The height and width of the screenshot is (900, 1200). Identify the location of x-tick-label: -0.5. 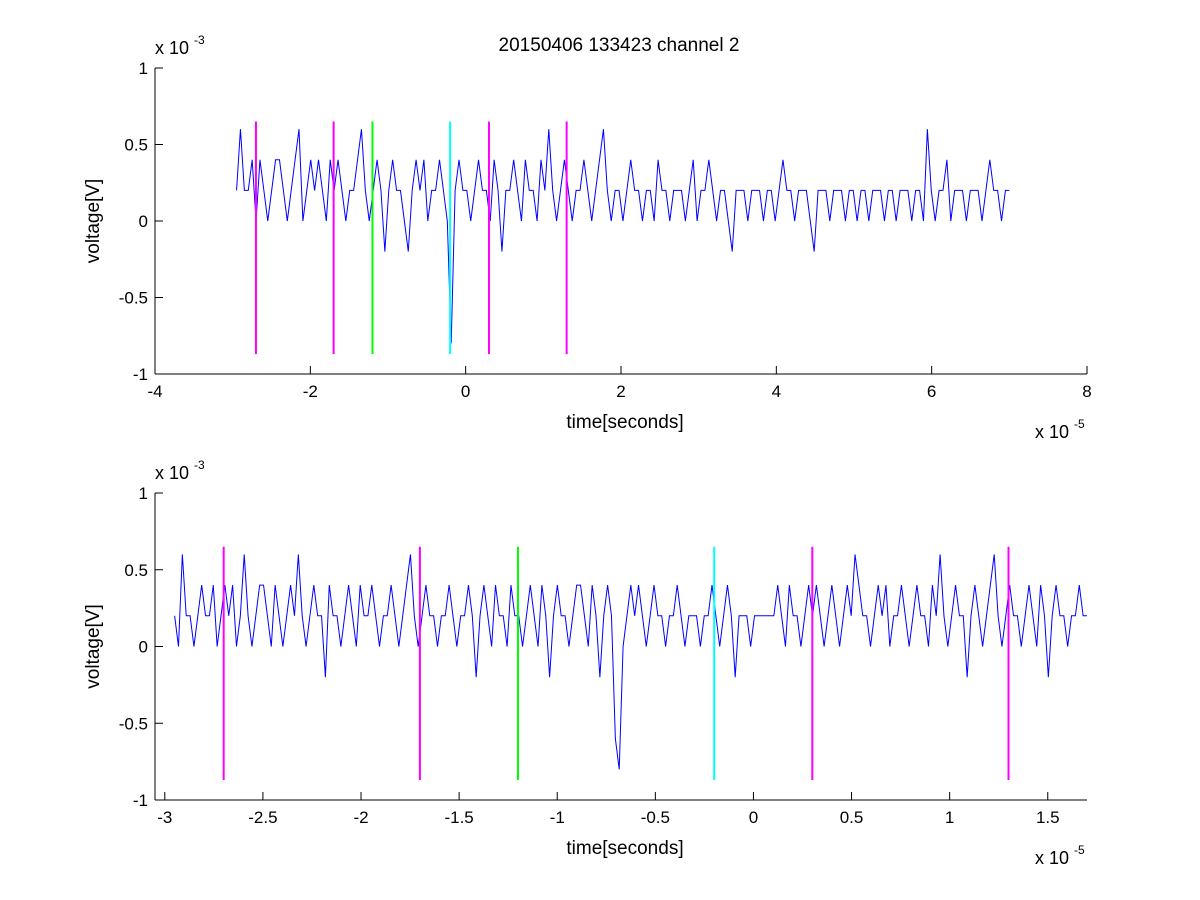
(655, 817).